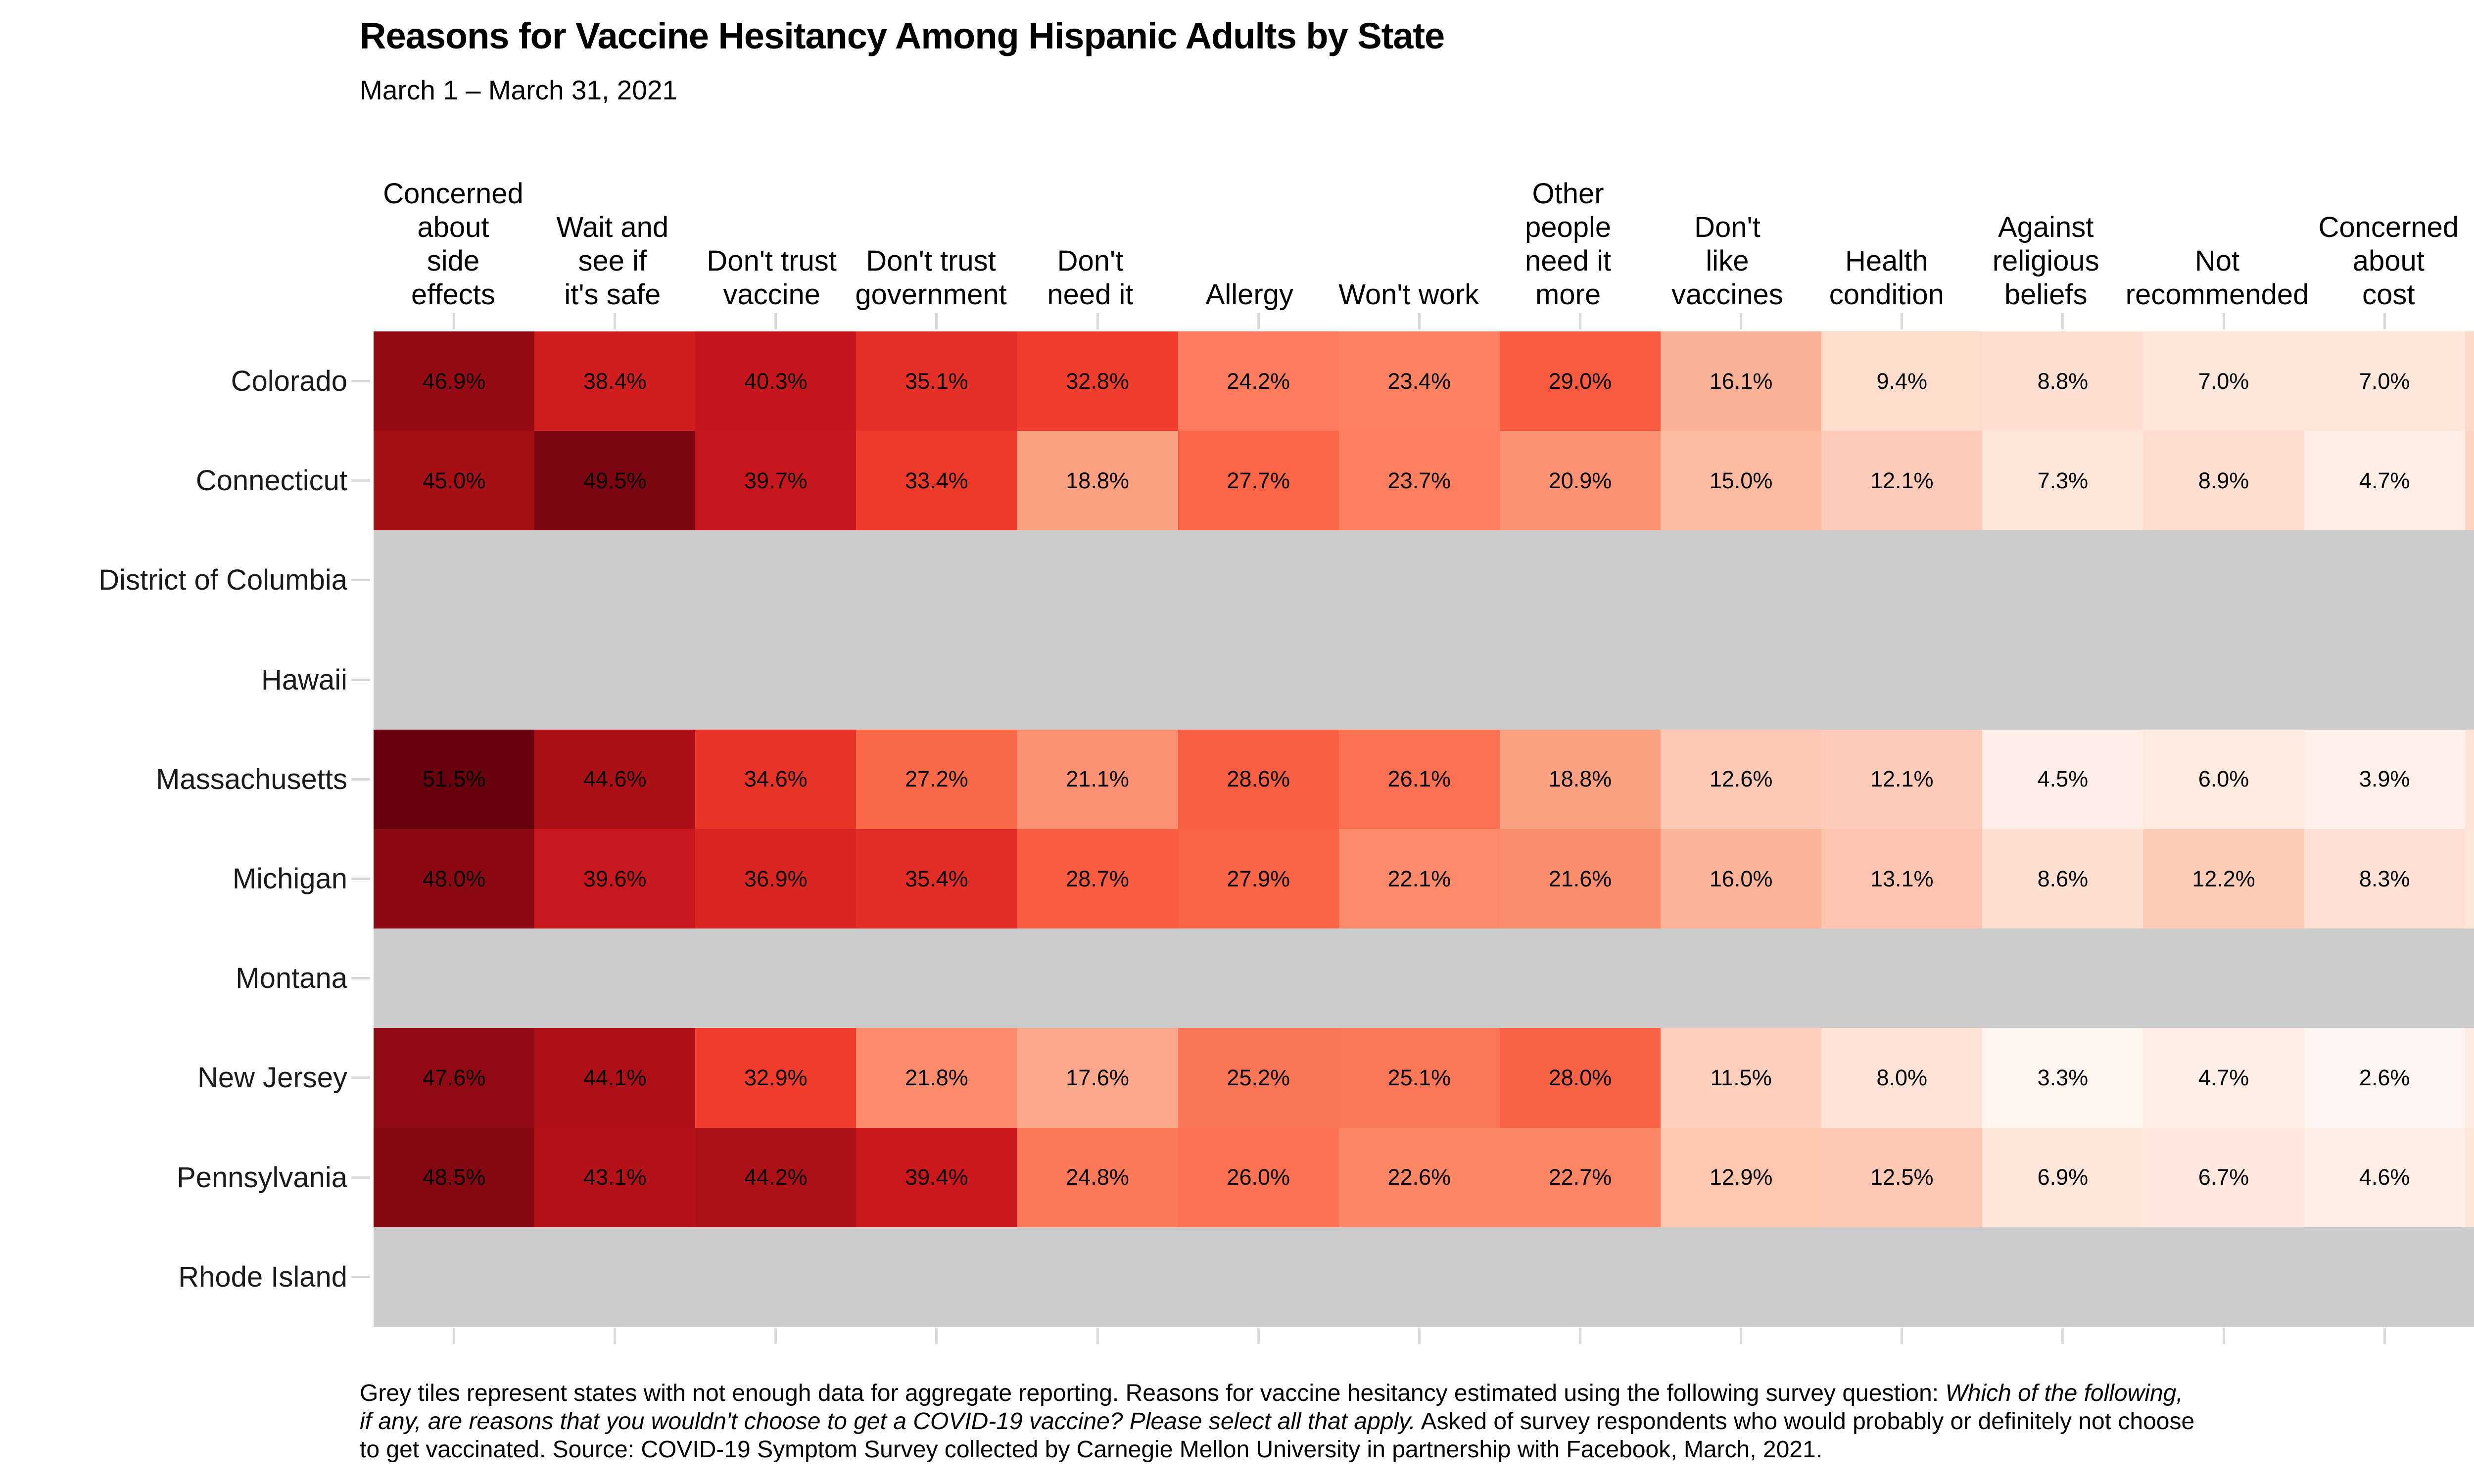 The image size is (2474, 1484). What do you see at coordinates (937, 879) in the screenshot?
I see `heatmap-tile: 35.4%` at bounding box center [937, 879].